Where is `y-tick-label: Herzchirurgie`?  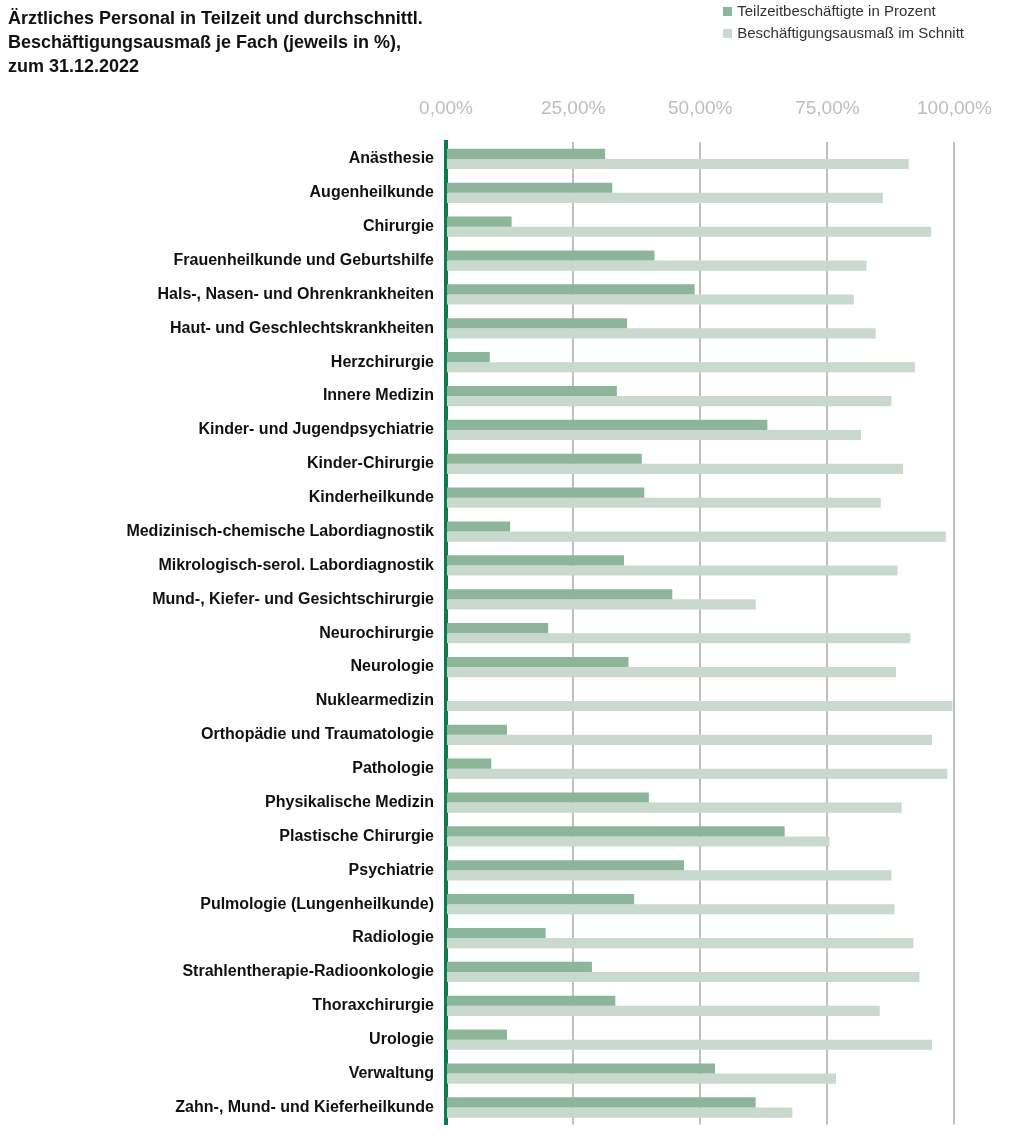 y-tick-label: Herzchirurgie is located at coordinates (382, 361).